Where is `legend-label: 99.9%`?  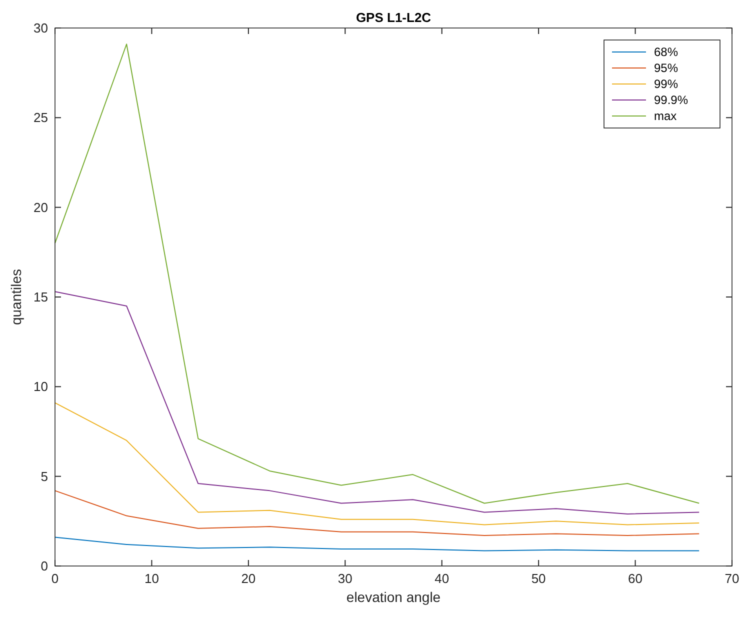 legend-label: 99.9% is located at coordinates (671, 100).